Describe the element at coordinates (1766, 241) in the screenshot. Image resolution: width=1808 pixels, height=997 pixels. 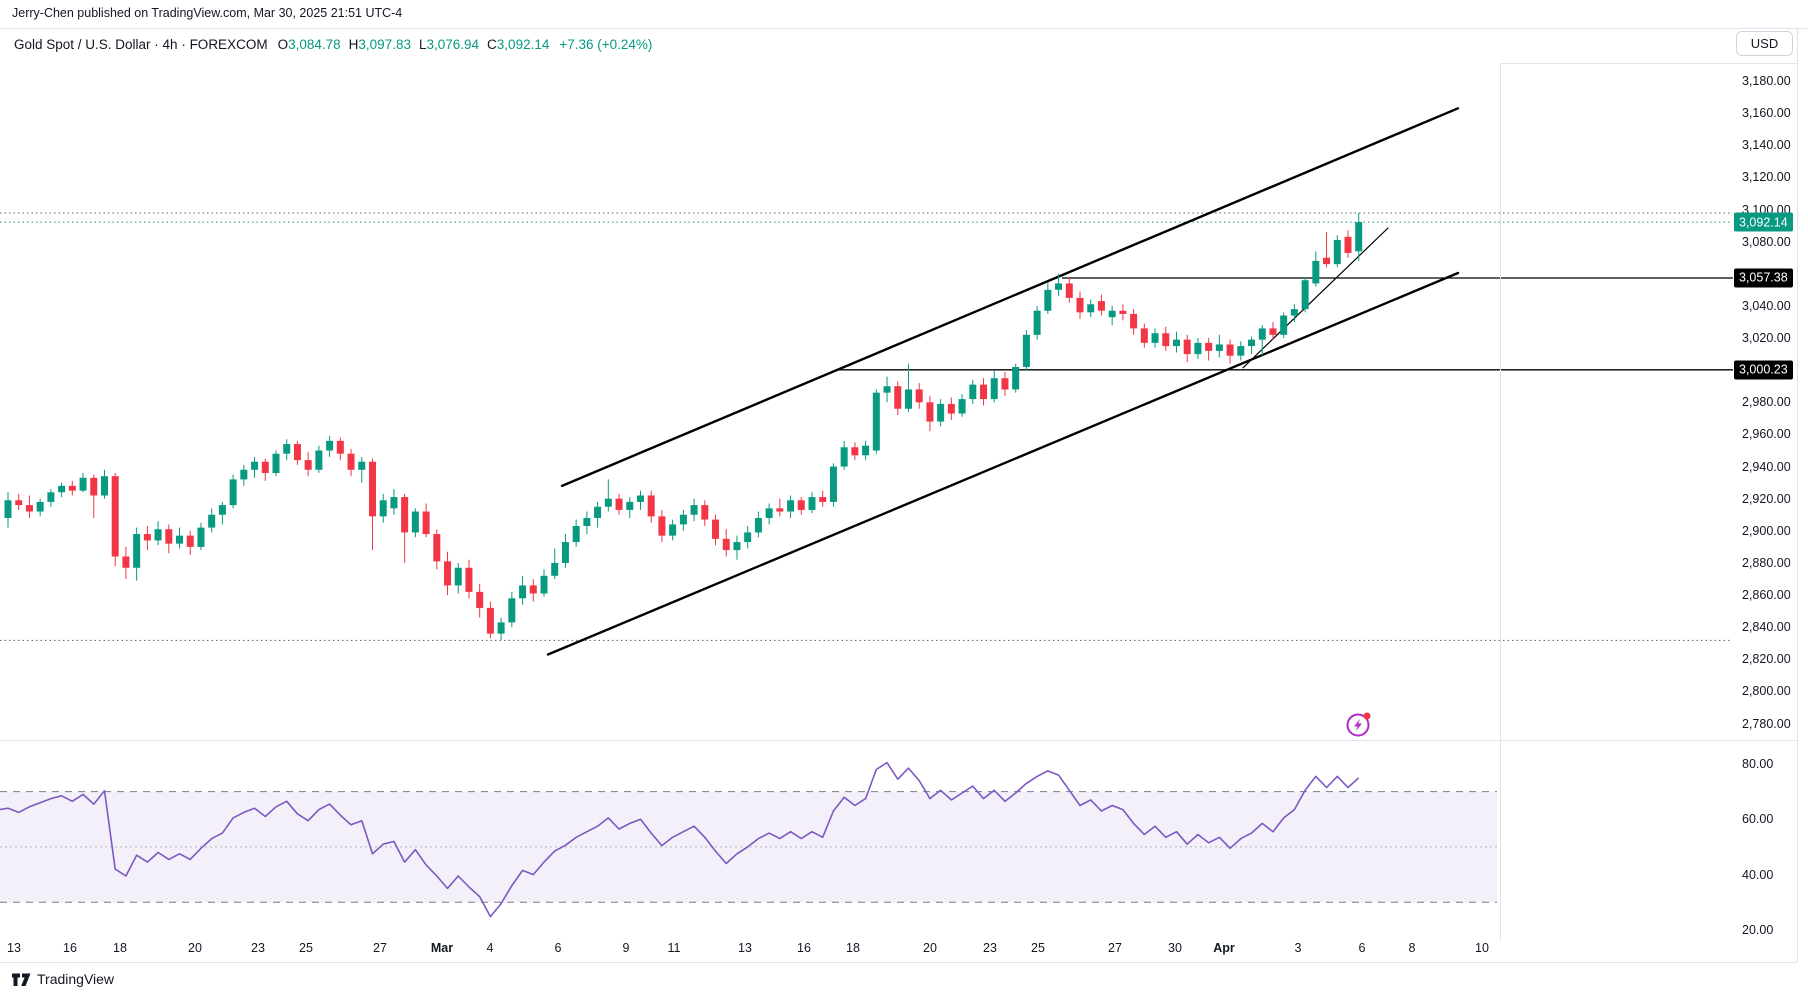
I see `price-tick-label: 3,080.00` at that location.